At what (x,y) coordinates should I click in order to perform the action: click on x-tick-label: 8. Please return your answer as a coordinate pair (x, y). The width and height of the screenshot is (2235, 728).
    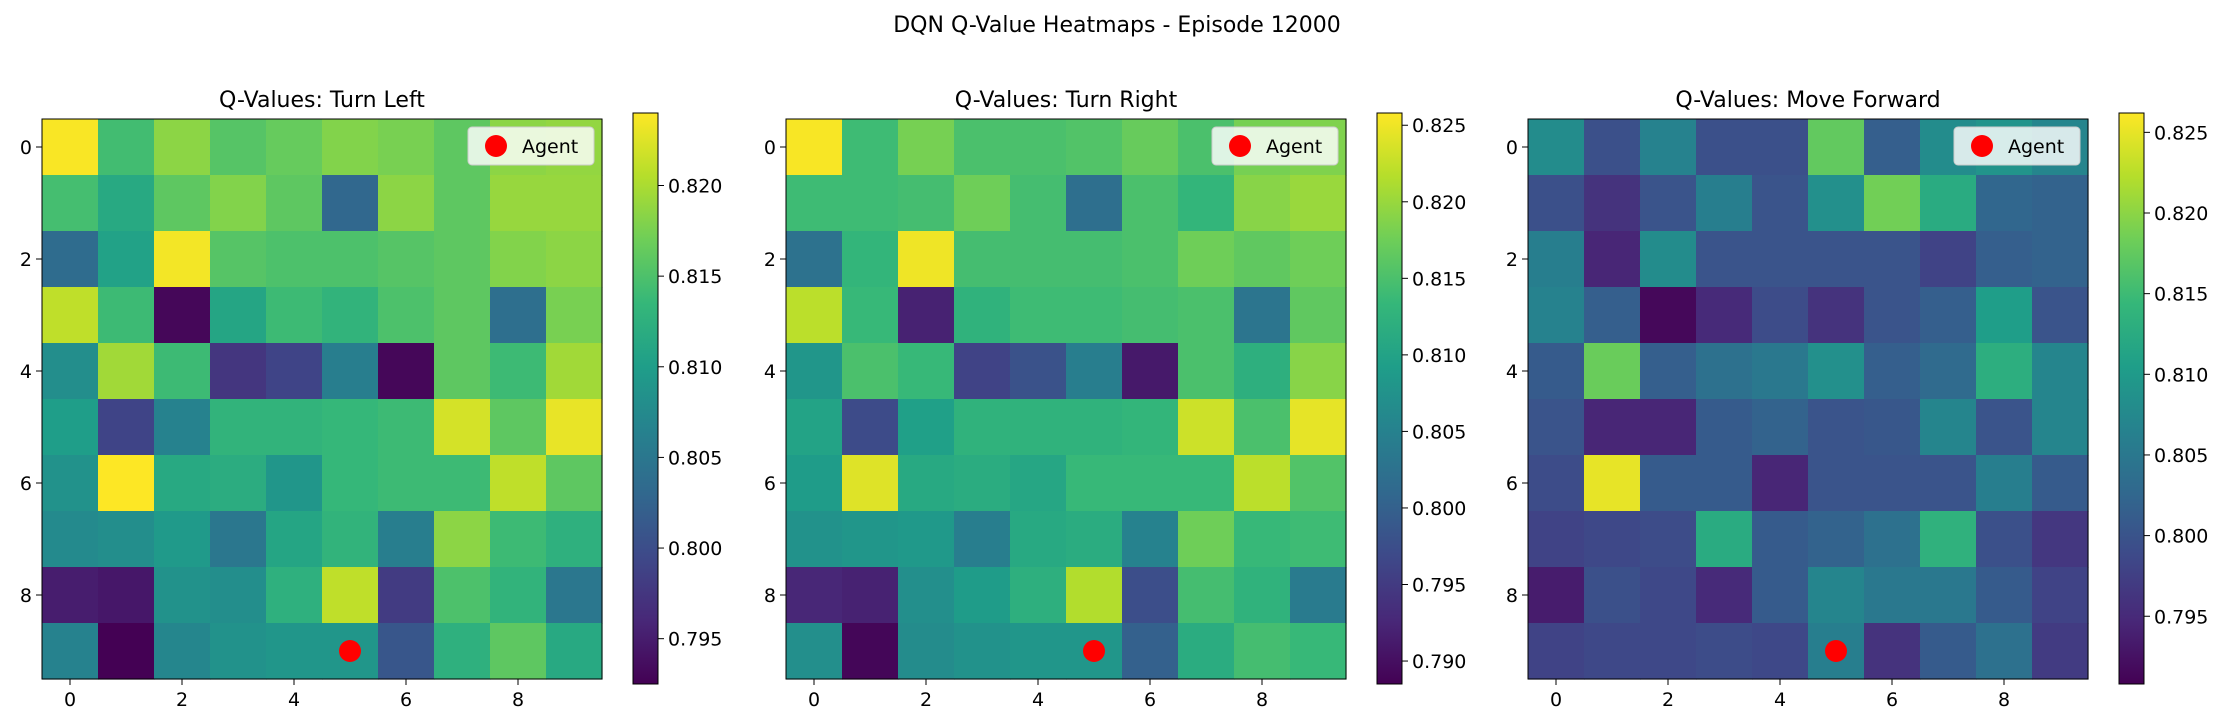
    Looking at the image, I should click on (518, 700).